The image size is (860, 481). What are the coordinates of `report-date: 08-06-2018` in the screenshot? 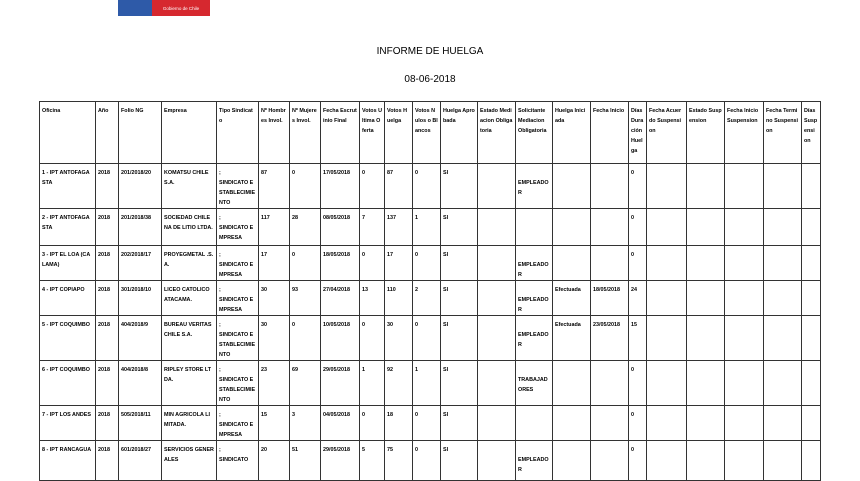 It's located at (430, 79).